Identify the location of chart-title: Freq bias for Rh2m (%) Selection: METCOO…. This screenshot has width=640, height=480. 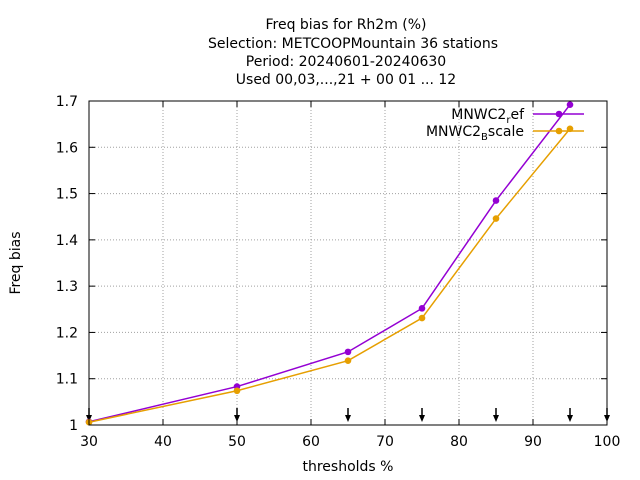
(353, 52).